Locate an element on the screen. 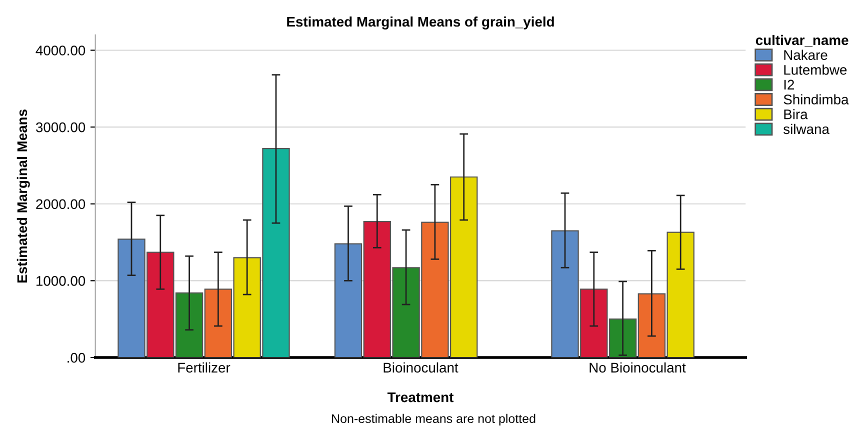 This screenshot has width=867, height=436. y-tick-label: 2000.00 is located at coordinates (61, 204).